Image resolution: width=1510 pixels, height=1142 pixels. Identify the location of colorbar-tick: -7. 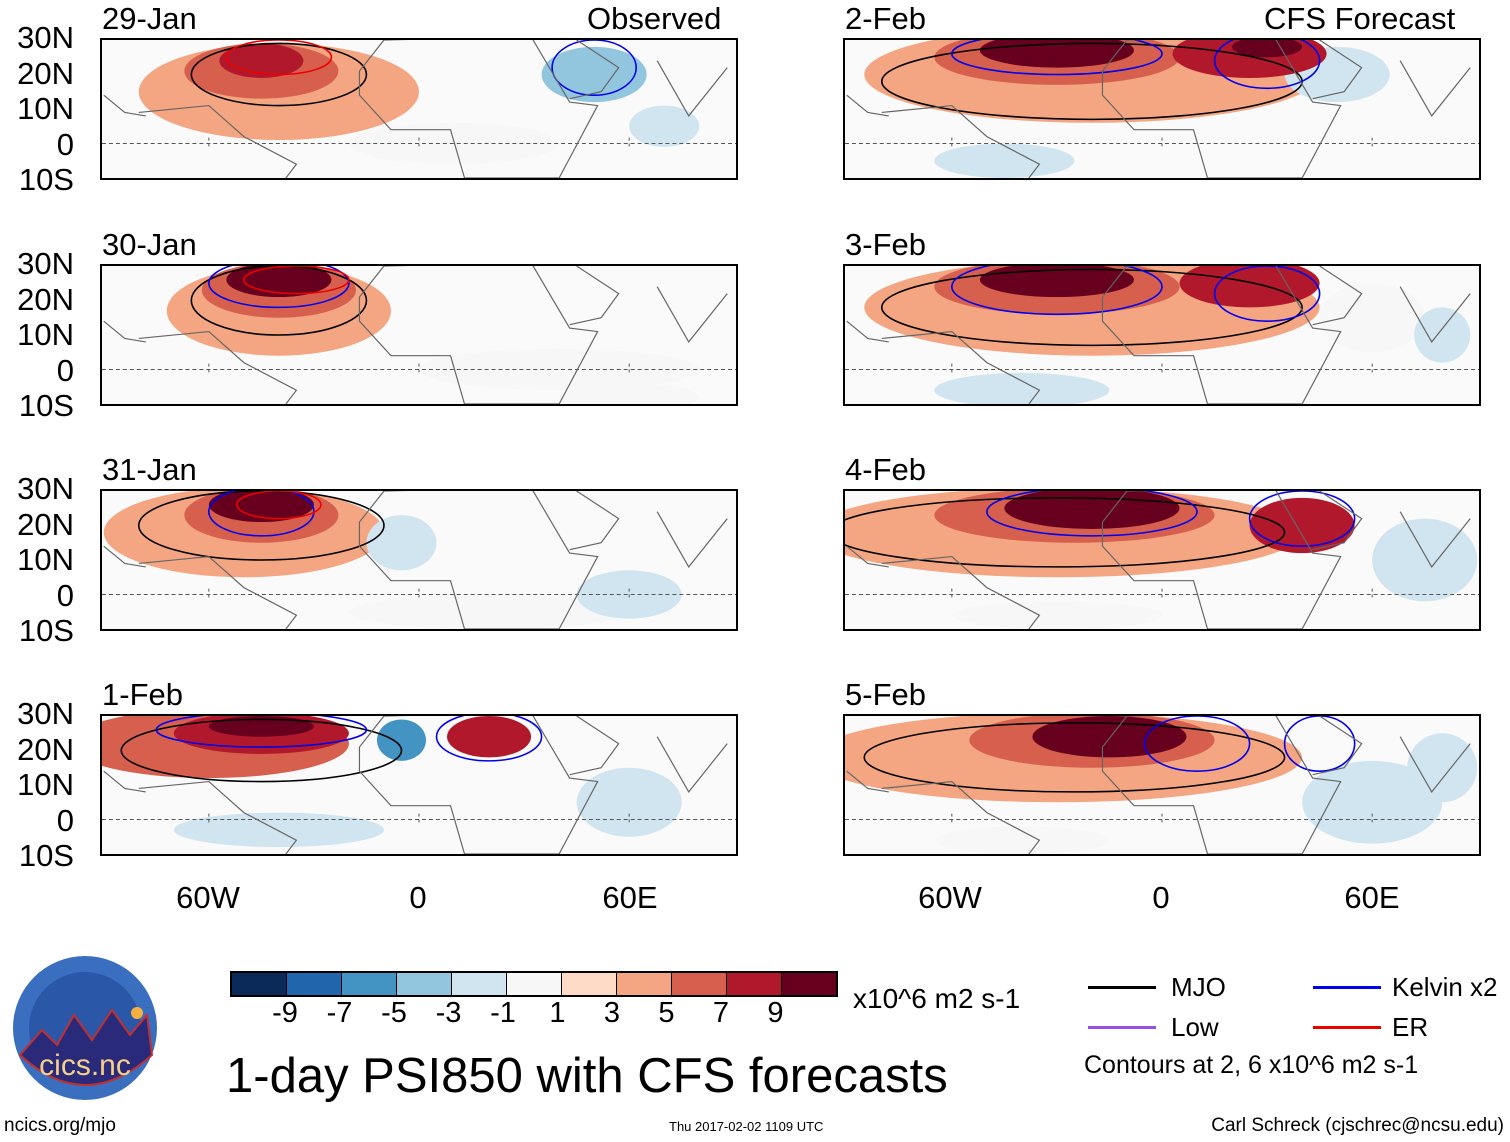
(339, 1013).